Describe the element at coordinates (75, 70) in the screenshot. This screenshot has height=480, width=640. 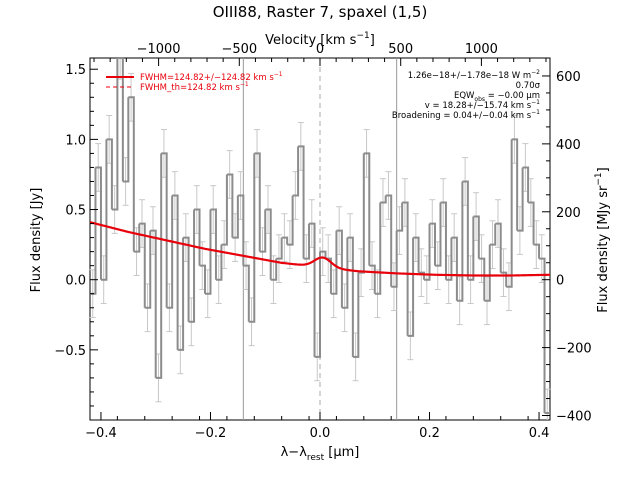
I see `y-left-tick-label: 1.5` at that location.